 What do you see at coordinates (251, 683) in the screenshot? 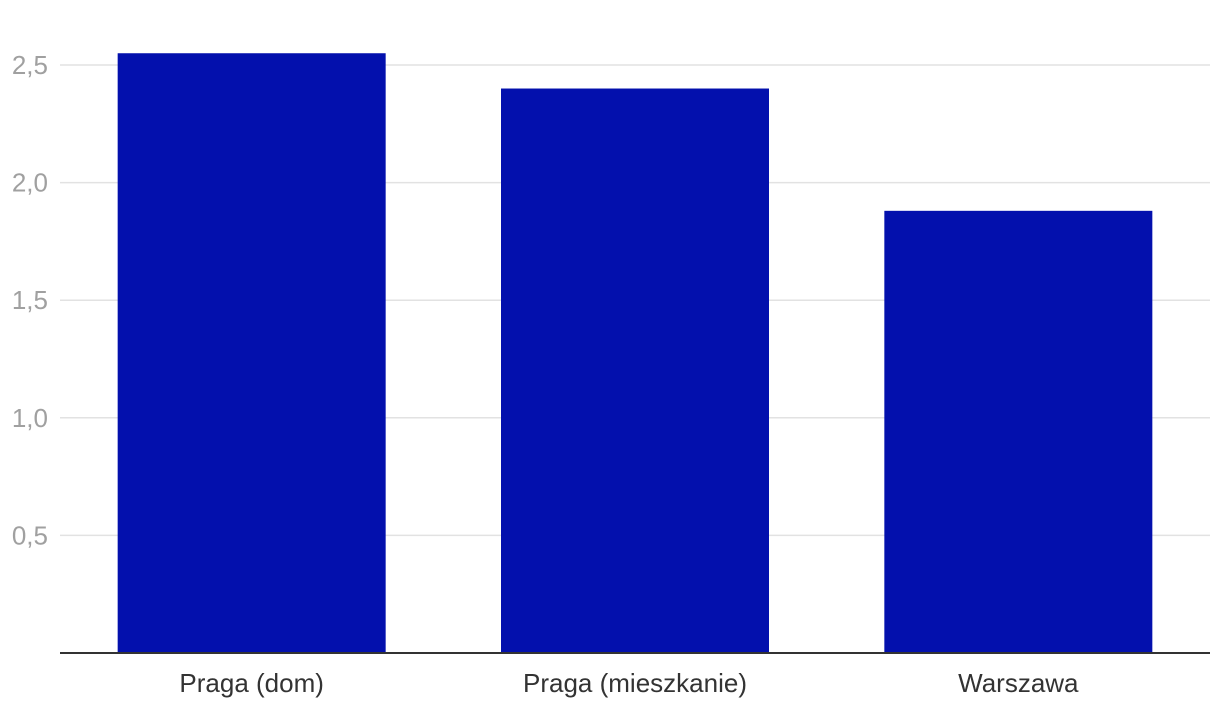
I see `x-tick-label: Praga (dom)` at bounding box center [251, 683].